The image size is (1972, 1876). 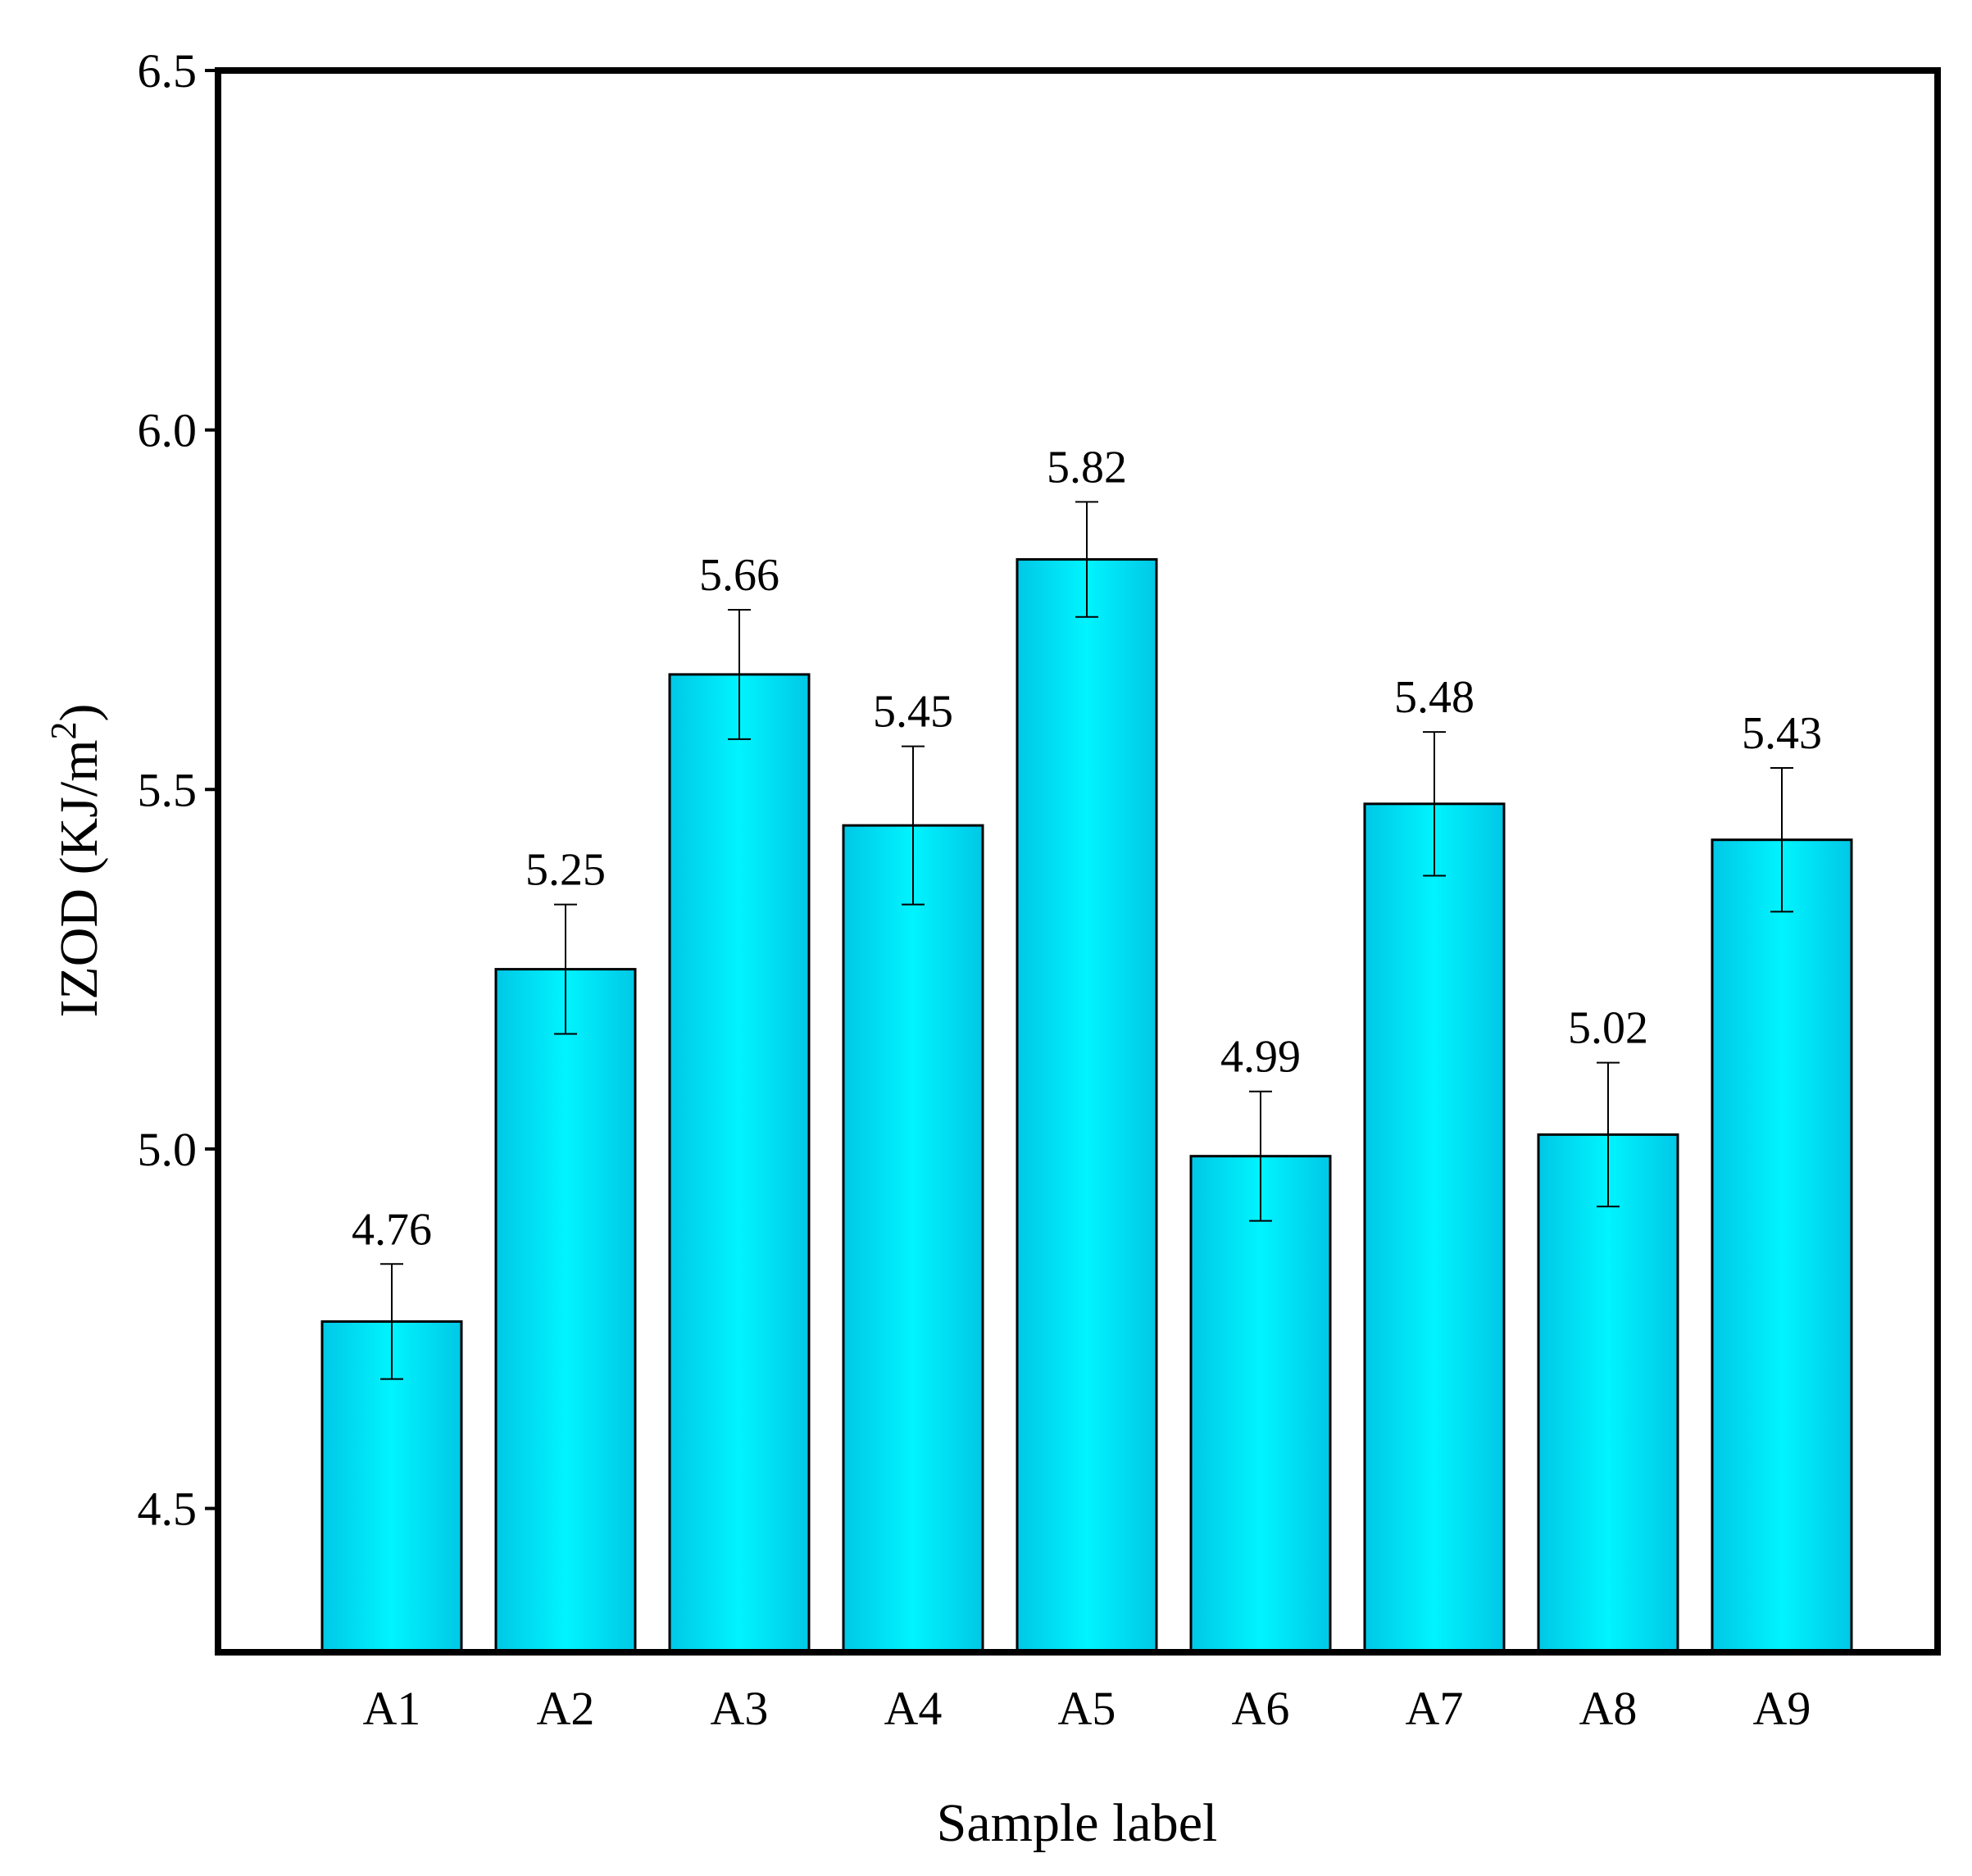 I want to click on value-label-a1: 4.76, so click(x=392, y=1229).